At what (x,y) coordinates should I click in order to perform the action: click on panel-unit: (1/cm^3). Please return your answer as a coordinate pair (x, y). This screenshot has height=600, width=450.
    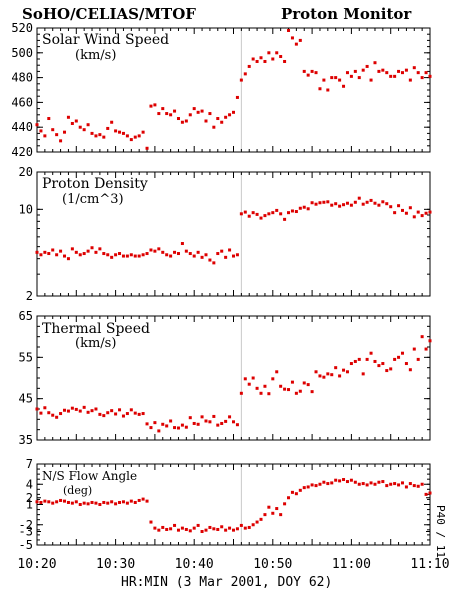
    Looking at the image, I should click on (93, 199).